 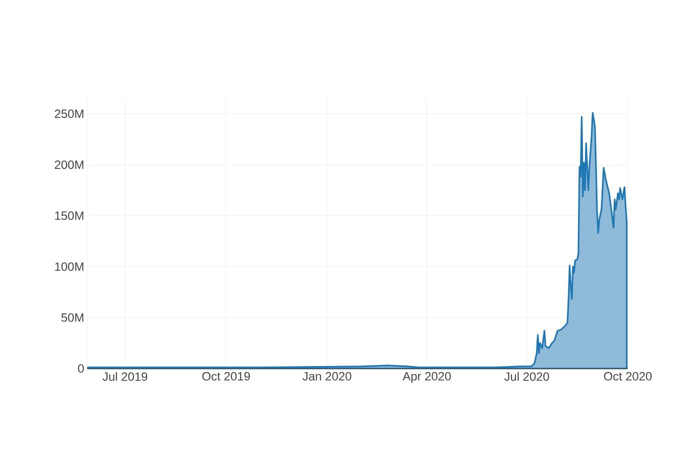 What do you see at coordinates (327, 376) in the screenshot?
I see `x-tick-label: Jan 2020` at bounding box center [327, 376].